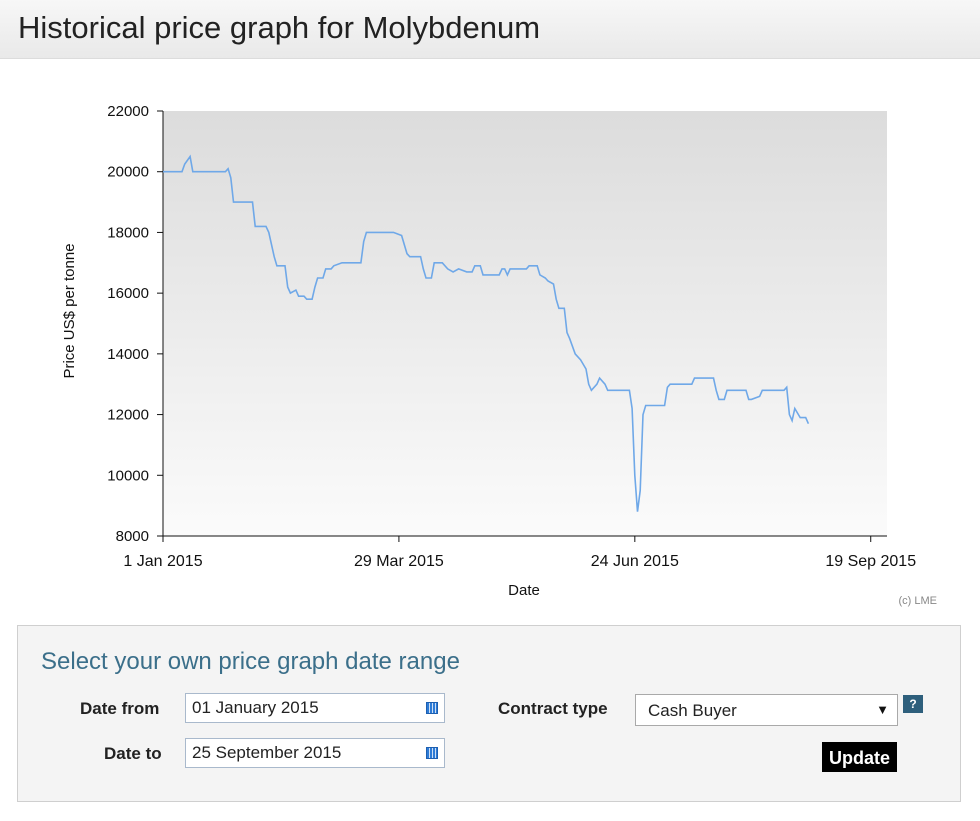 The width and height of the screenshot is (980, 821). What do you see at coordinates (399, 561) in the screenshot?
I see `x-tick-label: 29 Mar 2015` at bounding box center [399, 561].